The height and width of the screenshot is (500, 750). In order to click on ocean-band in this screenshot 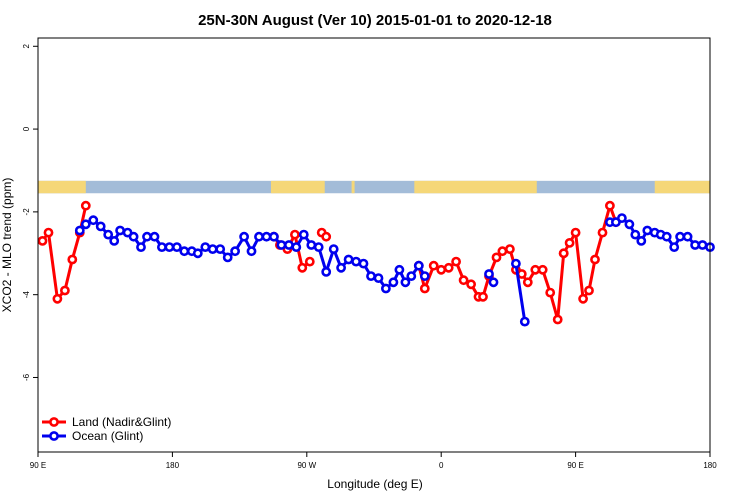, I will do `click(374, 187)`.